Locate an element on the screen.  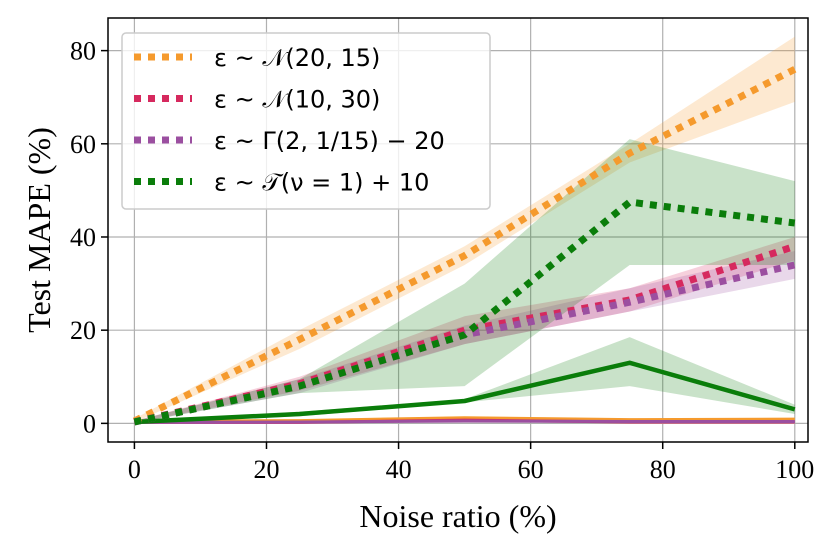
legend-label: ε ~ Γ(2, 1/15) − 20 is located at coordinates (329, 141).